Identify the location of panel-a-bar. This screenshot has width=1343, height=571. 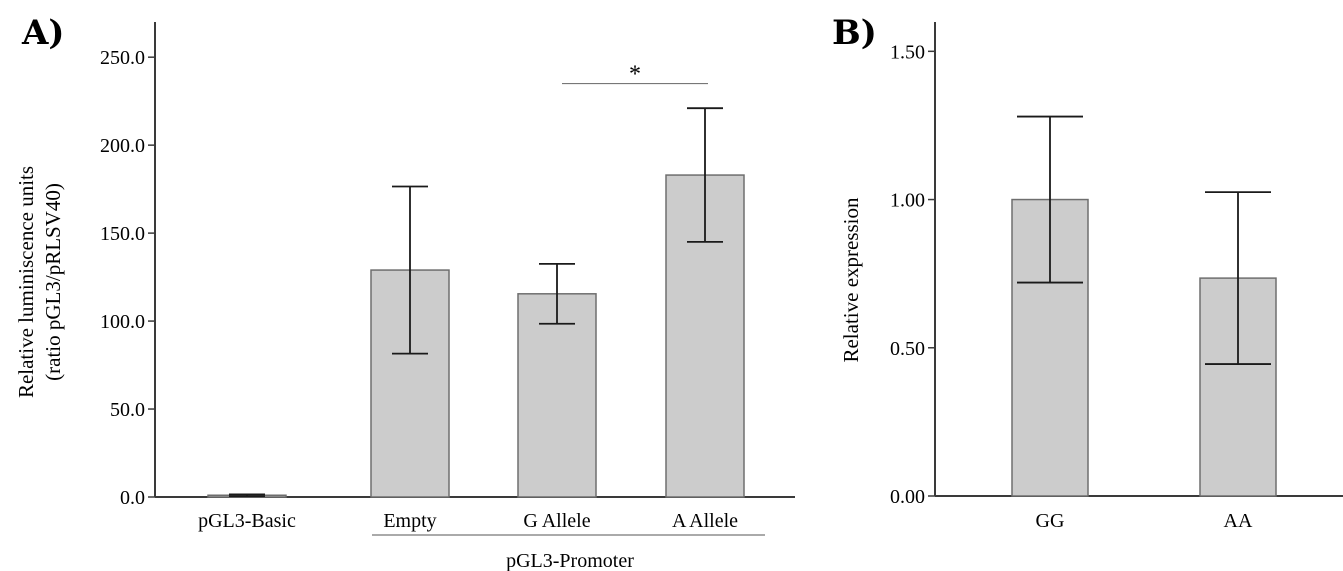
(557, 395).